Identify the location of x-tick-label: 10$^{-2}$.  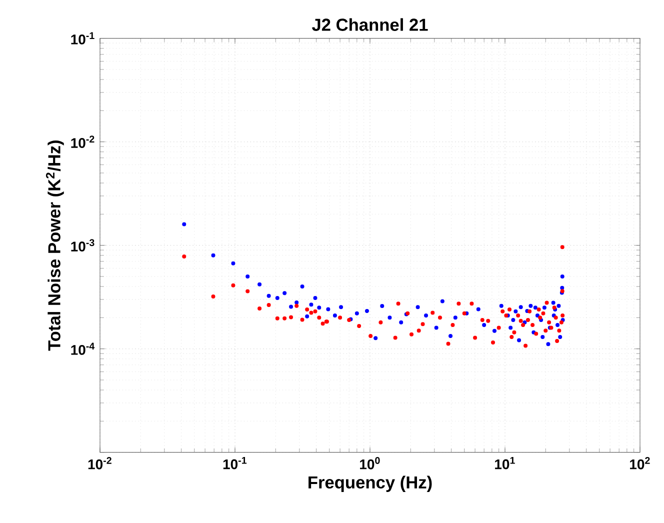
(100, 463).